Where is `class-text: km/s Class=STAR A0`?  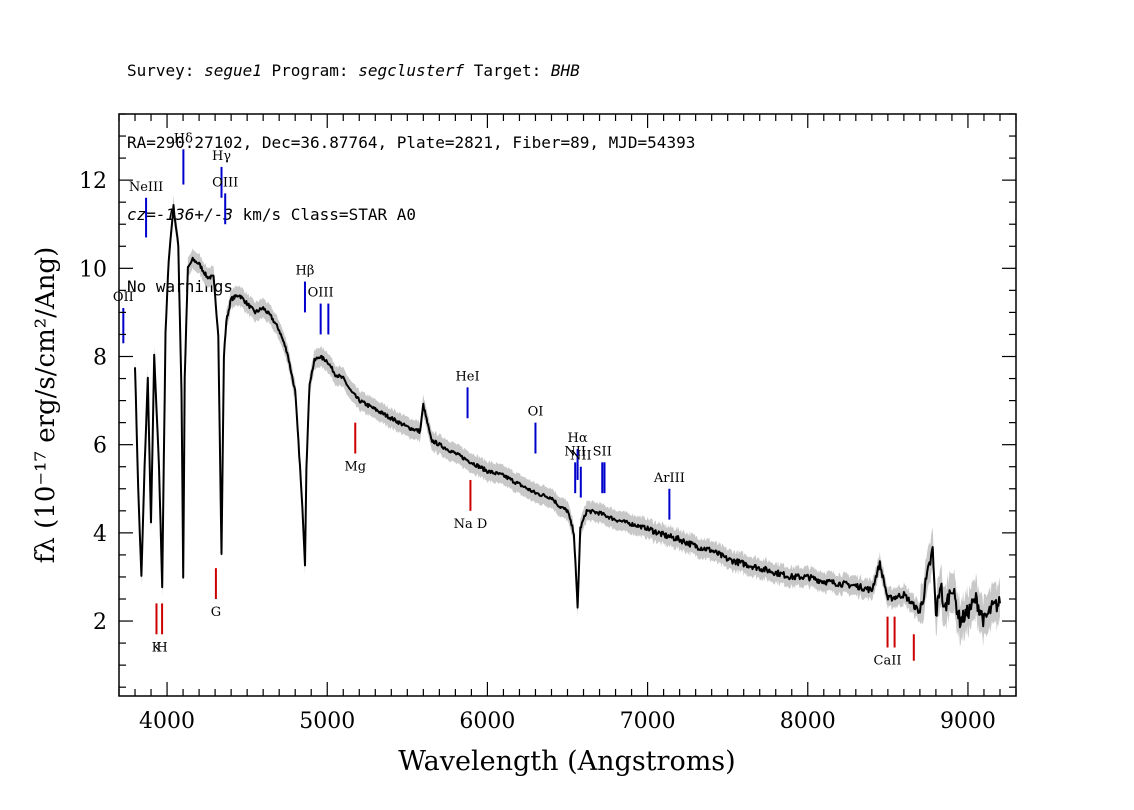 class-text: km/s Class=STAR A0 is located at coordinates (324, 214).